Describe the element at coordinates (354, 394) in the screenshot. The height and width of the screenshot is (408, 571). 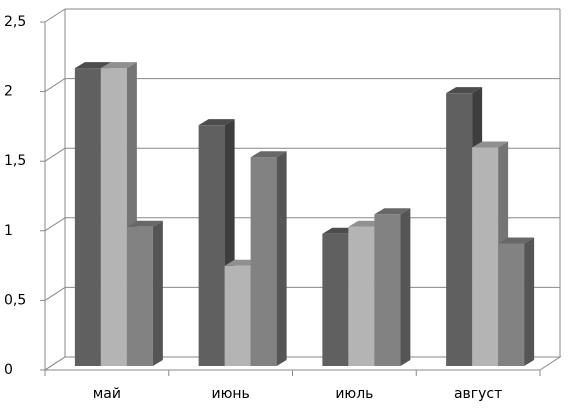
I see `x-tick-label: июль` at that location.